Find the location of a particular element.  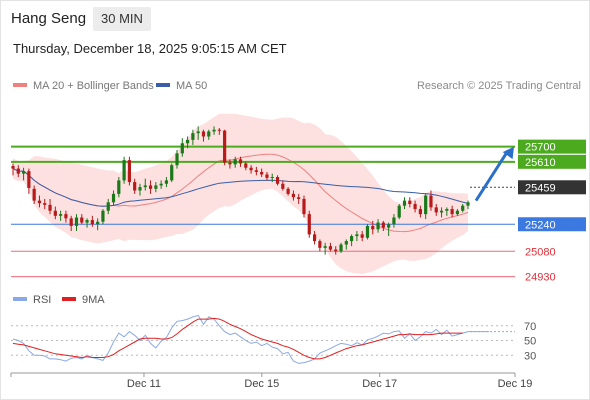

legend-rsi: RSI is located at coordinates (32, 300).